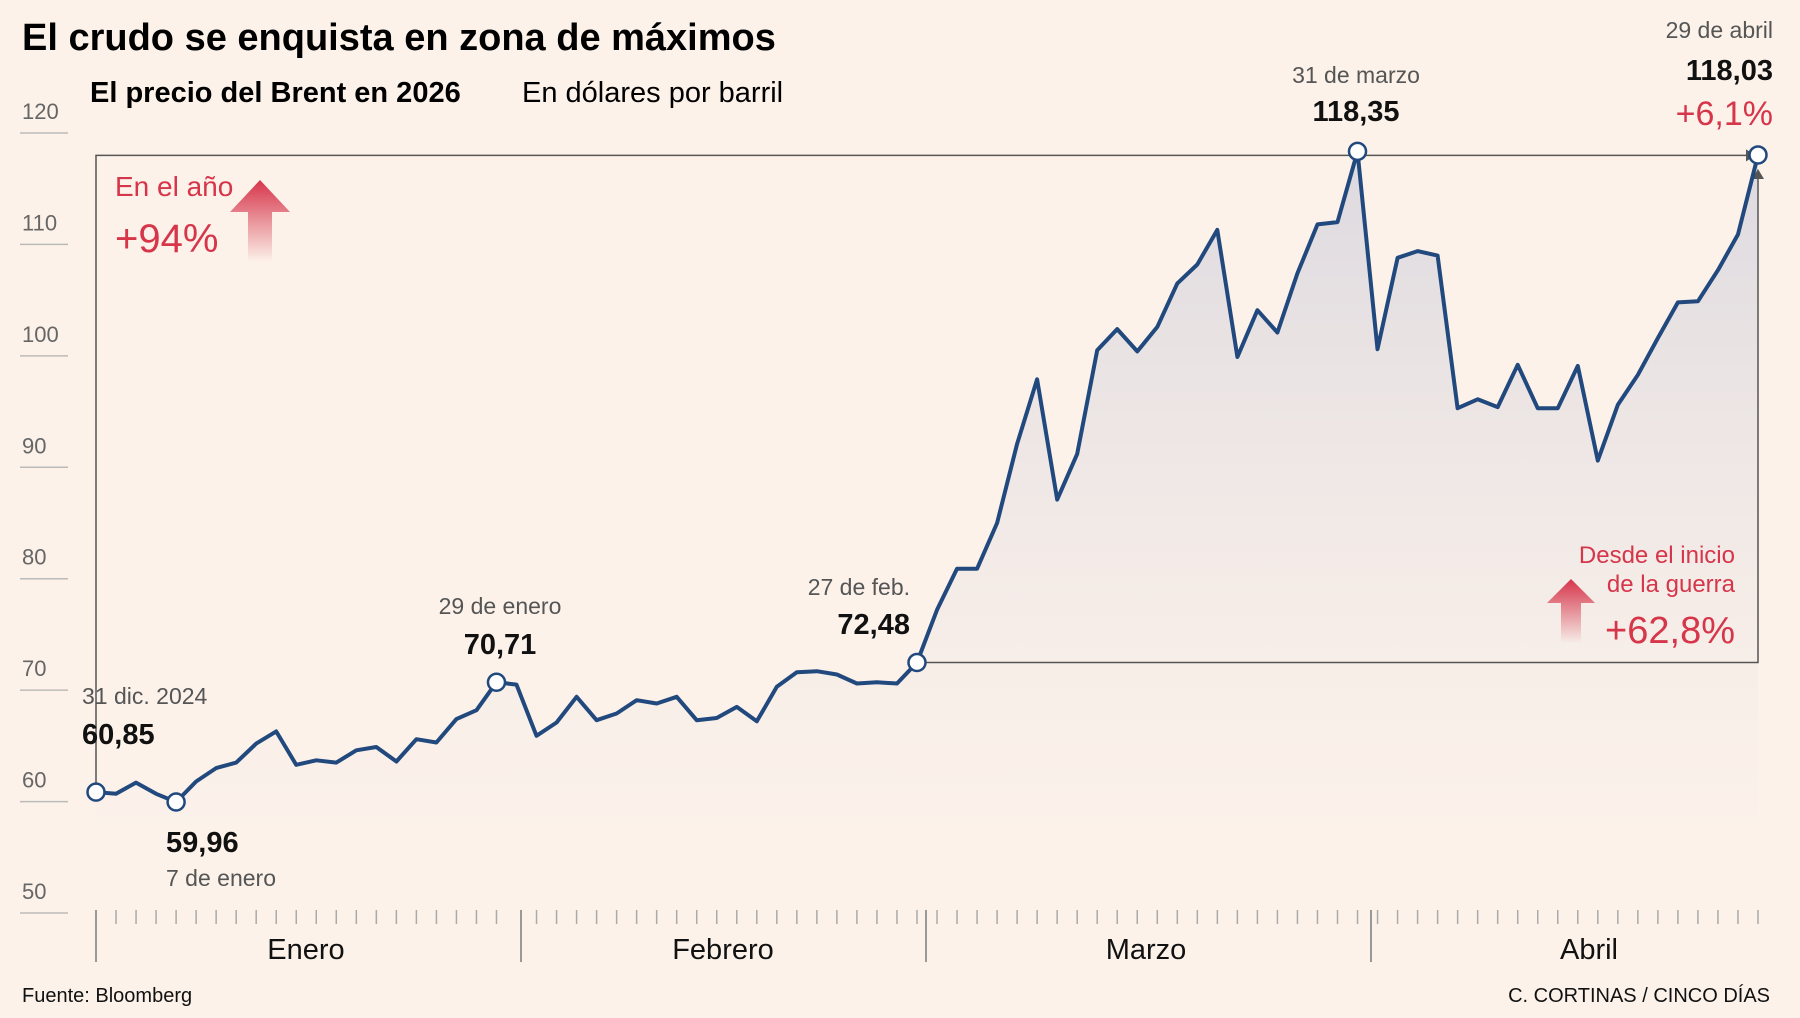  What do you see at coordinates (1719, 30) in the screenshot?
I see `marker-date-apr29: 29 de abril` at bounding box center [1719, 30].